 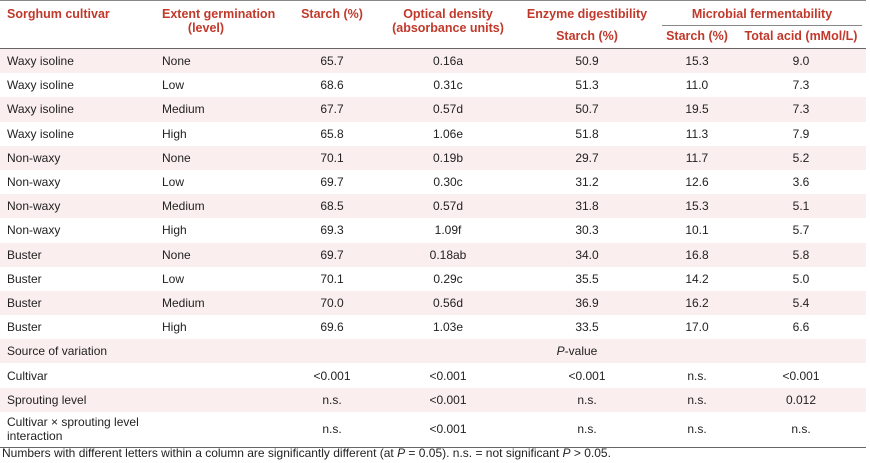 I want to click on cell-microbial-starch: 19.5, so click(x=697, y=109).